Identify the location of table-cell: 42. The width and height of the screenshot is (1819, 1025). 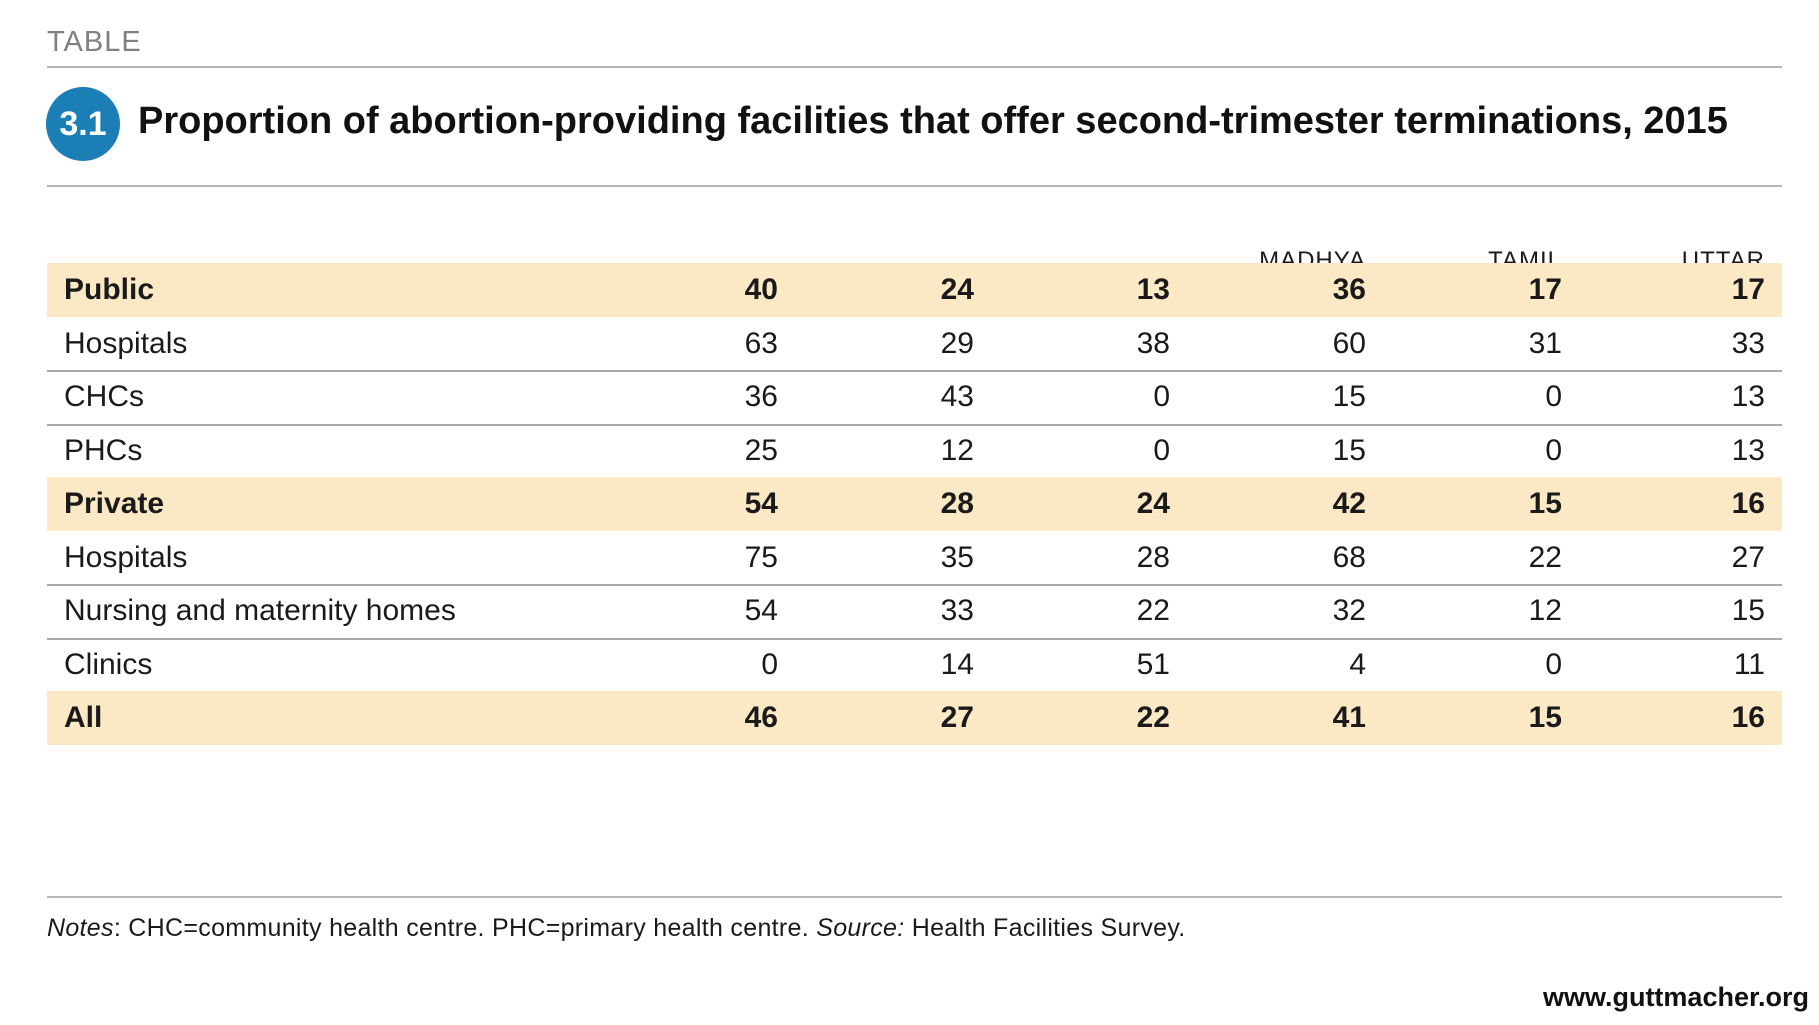
(1349, 503).